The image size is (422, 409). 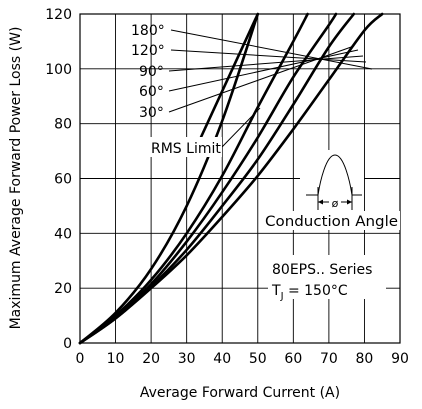 I want to click on device-temperature-label: TJ = 150°C, so click(x=309, y=292).